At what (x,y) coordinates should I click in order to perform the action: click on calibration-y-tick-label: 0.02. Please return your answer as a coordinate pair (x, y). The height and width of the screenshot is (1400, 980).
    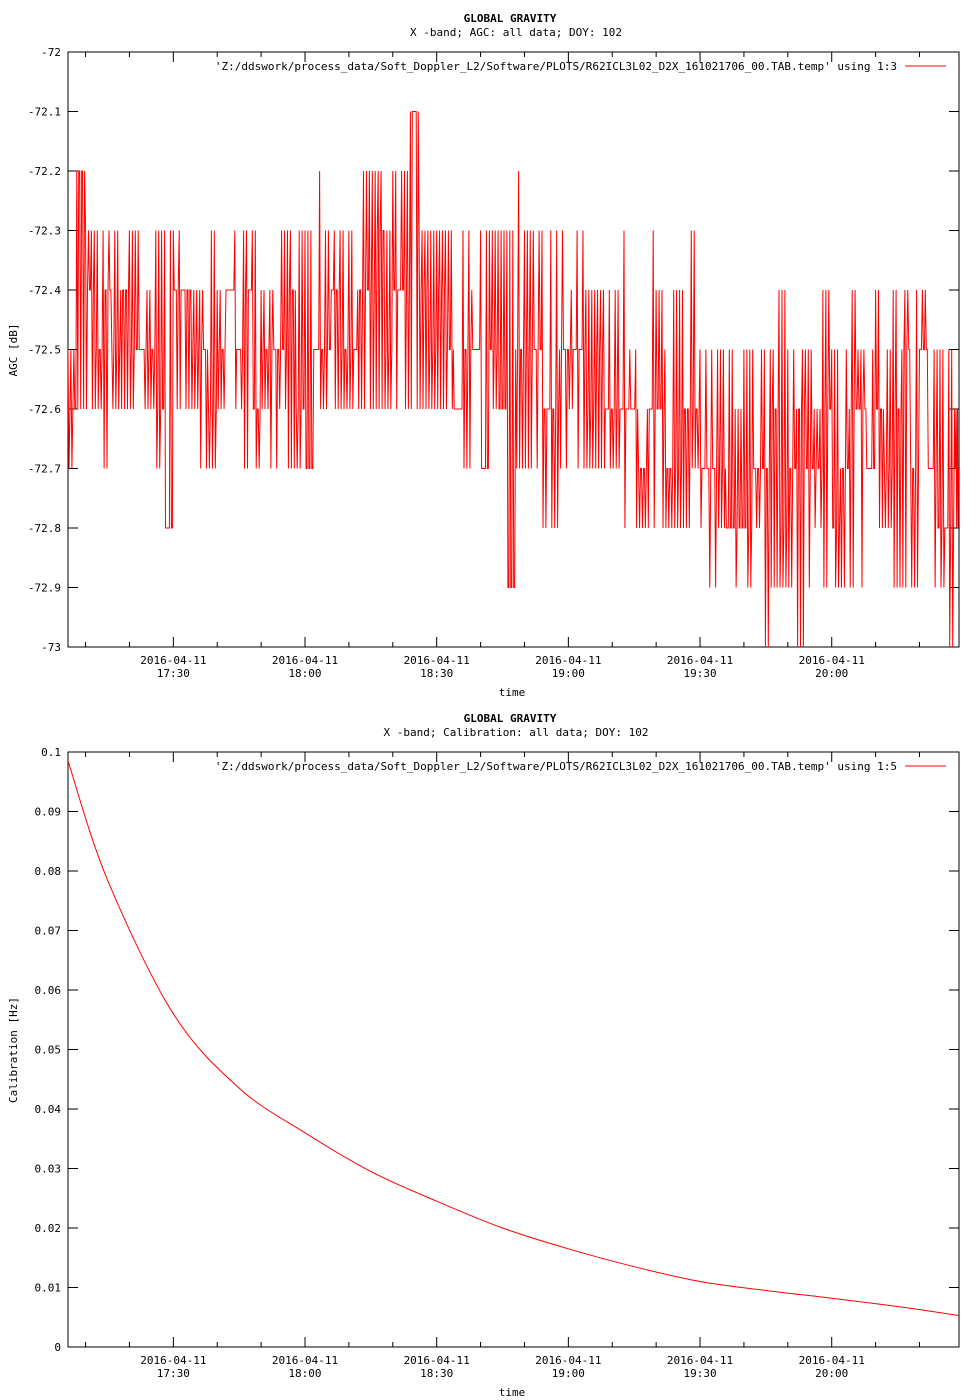
    Looking at the image, I should click on (48, 1228).